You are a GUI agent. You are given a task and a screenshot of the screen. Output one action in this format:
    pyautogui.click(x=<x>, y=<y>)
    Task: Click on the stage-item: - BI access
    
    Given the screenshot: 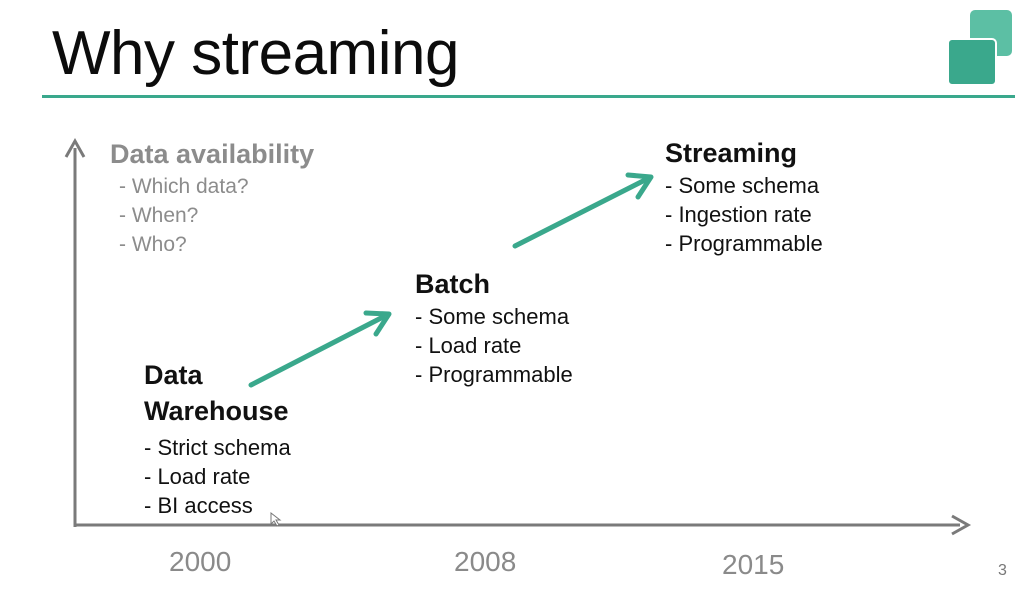 What is the action you would take?
    pyautogui.click(x=198, y=505)
    